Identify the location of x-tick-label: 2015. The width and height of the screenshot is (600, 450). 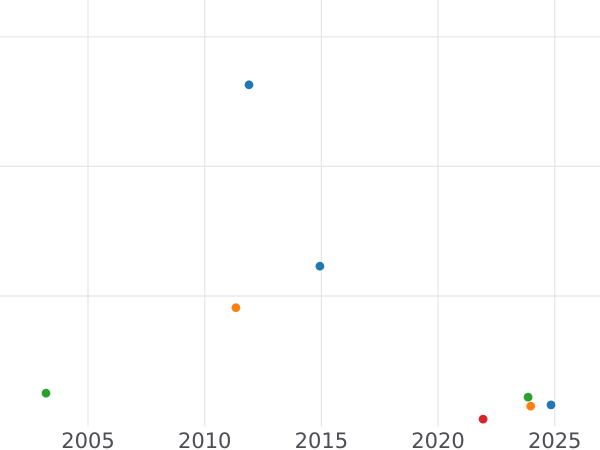
(321, 439).